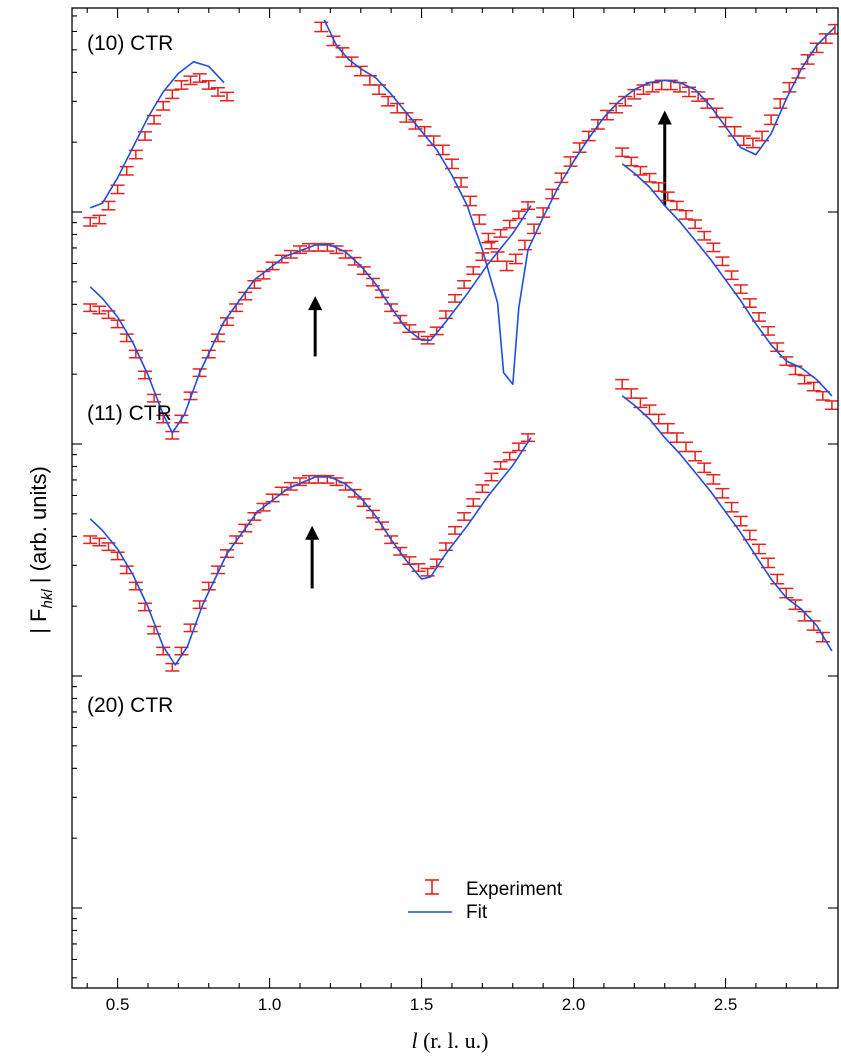  What do you see at coordinates (129, 413) in the screenshot?
I see `panel-label: (11) CTR` at bounding box center [129, 413].